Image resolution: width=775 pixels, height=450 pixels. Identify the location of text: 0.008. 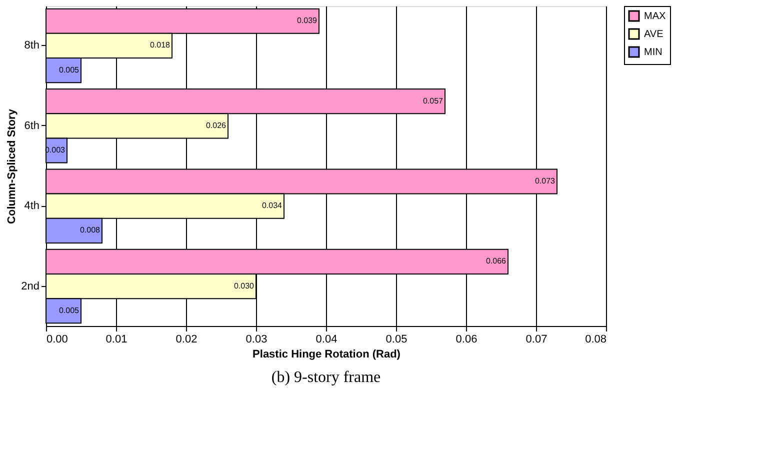
(90, 230).